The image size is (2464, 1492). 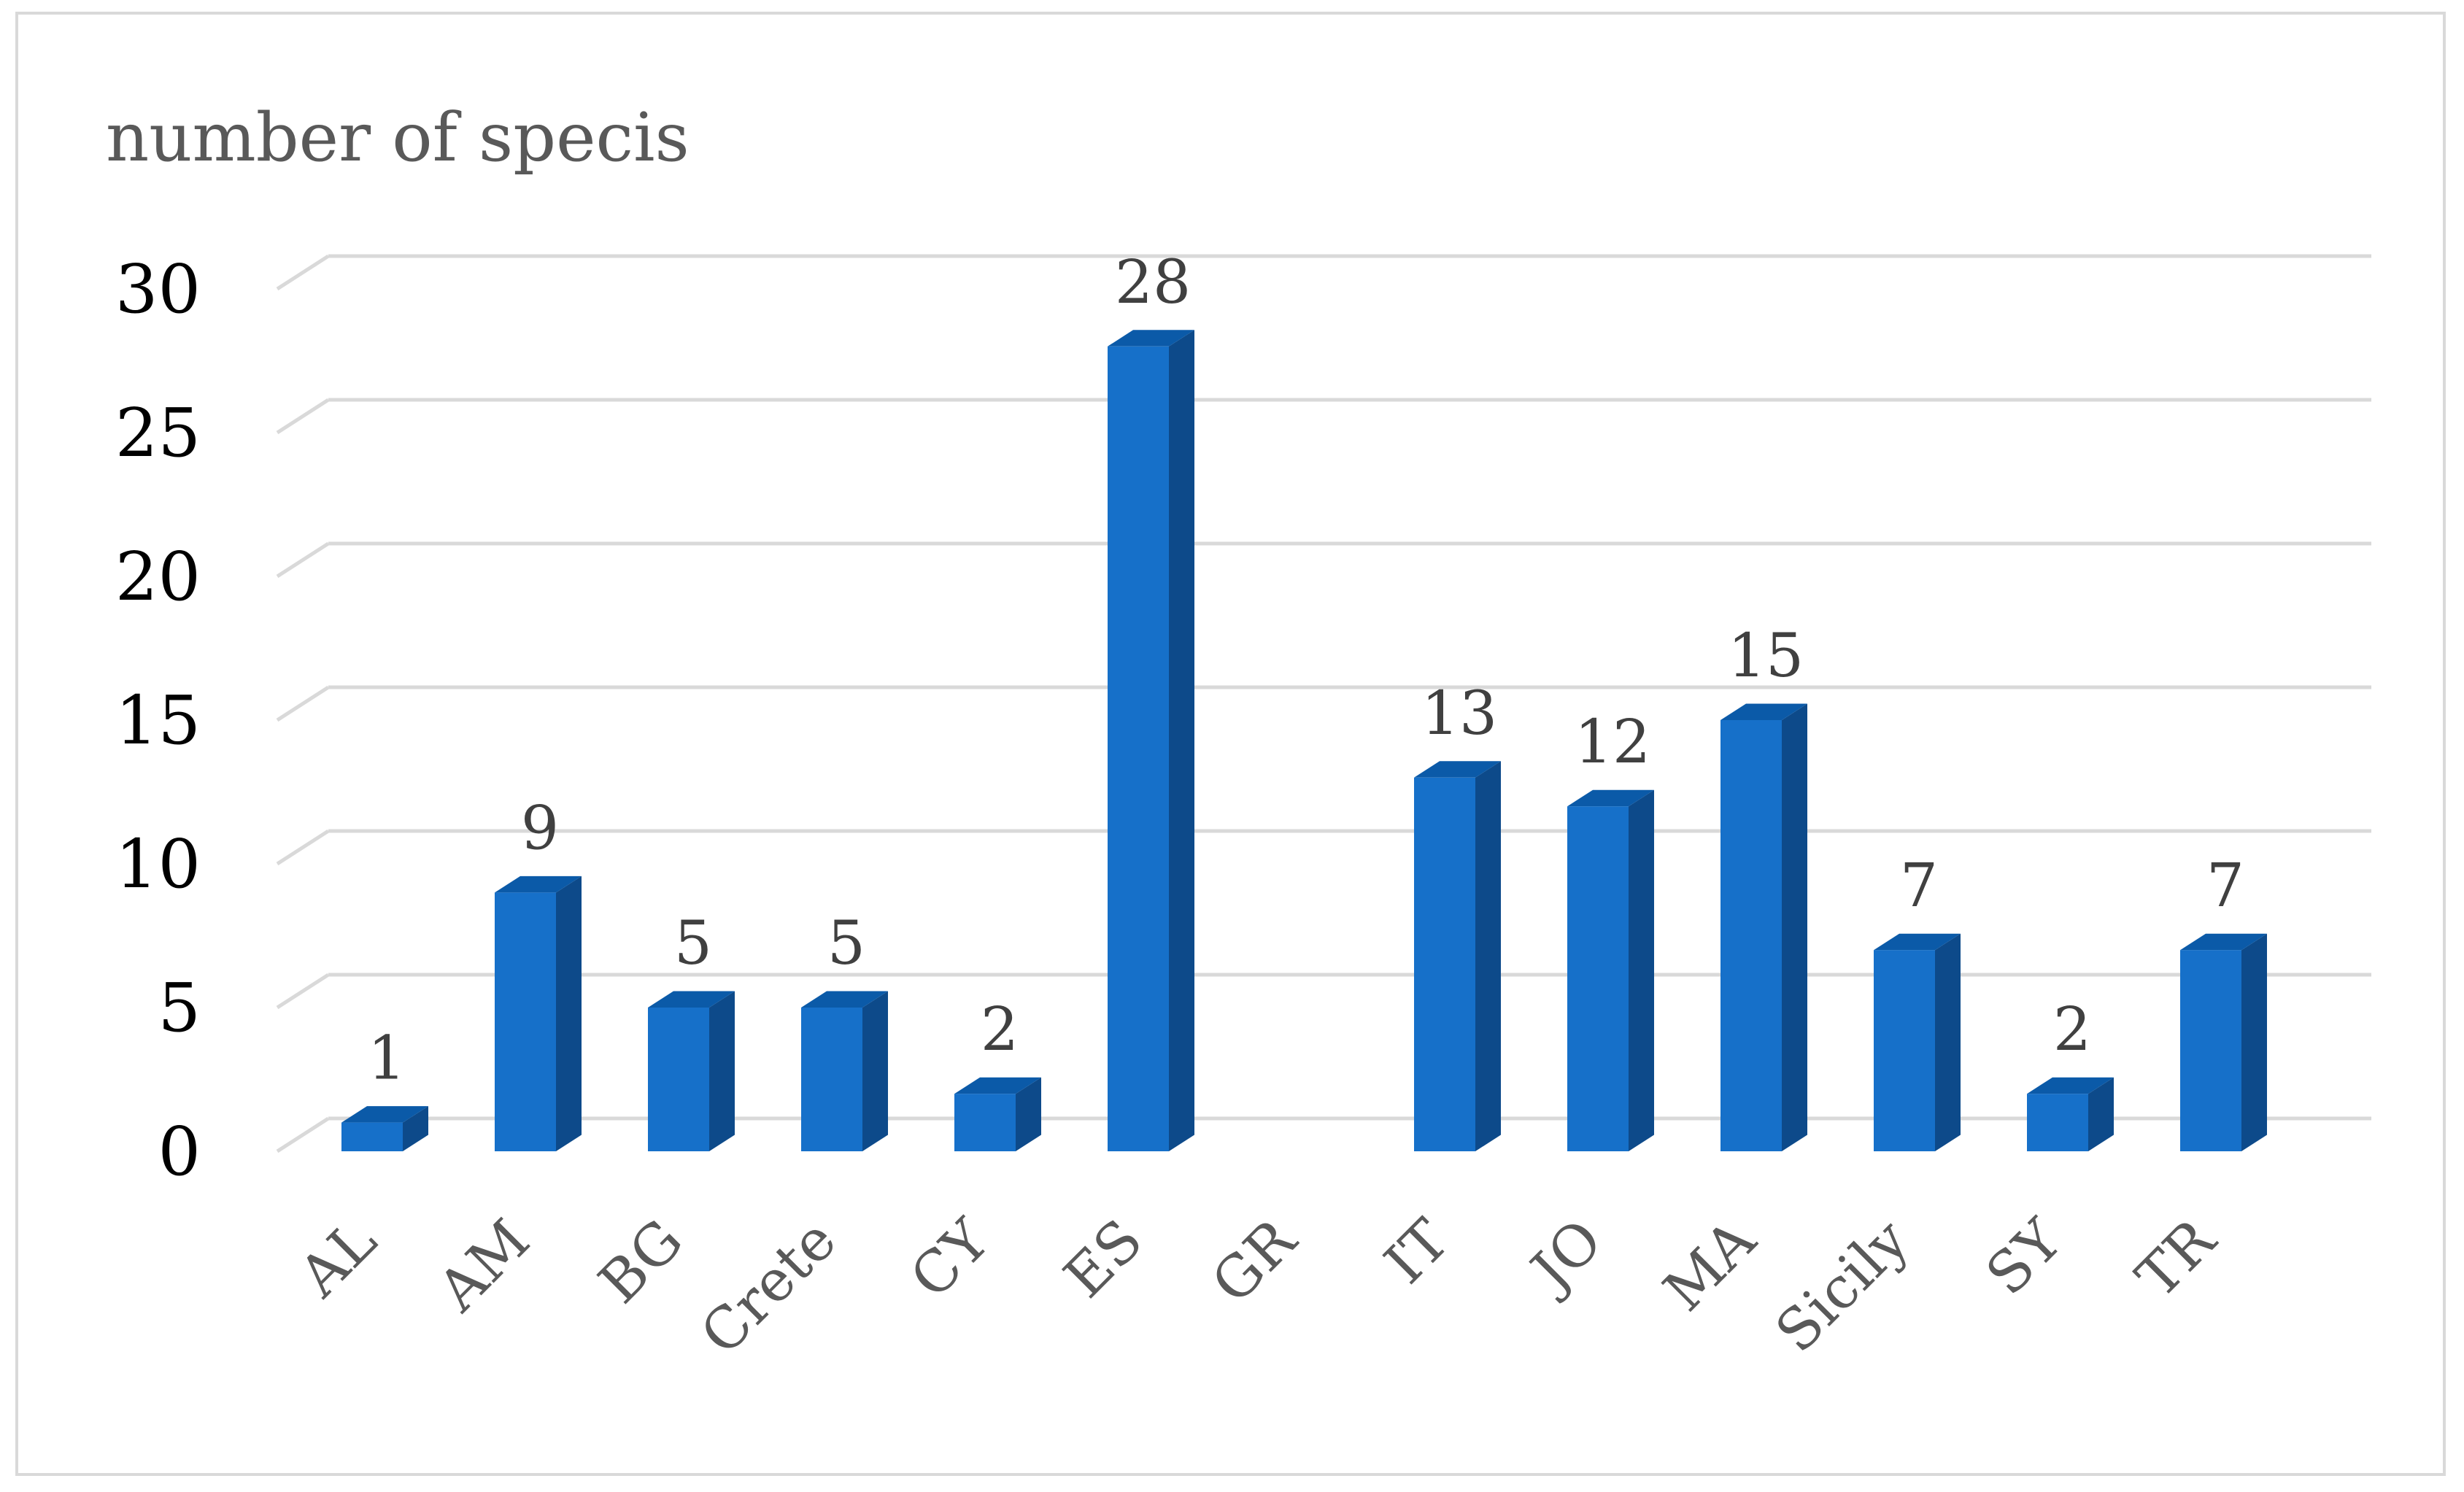 I want to click on x-tick-label: TR, so click(x=2176, y=1258).